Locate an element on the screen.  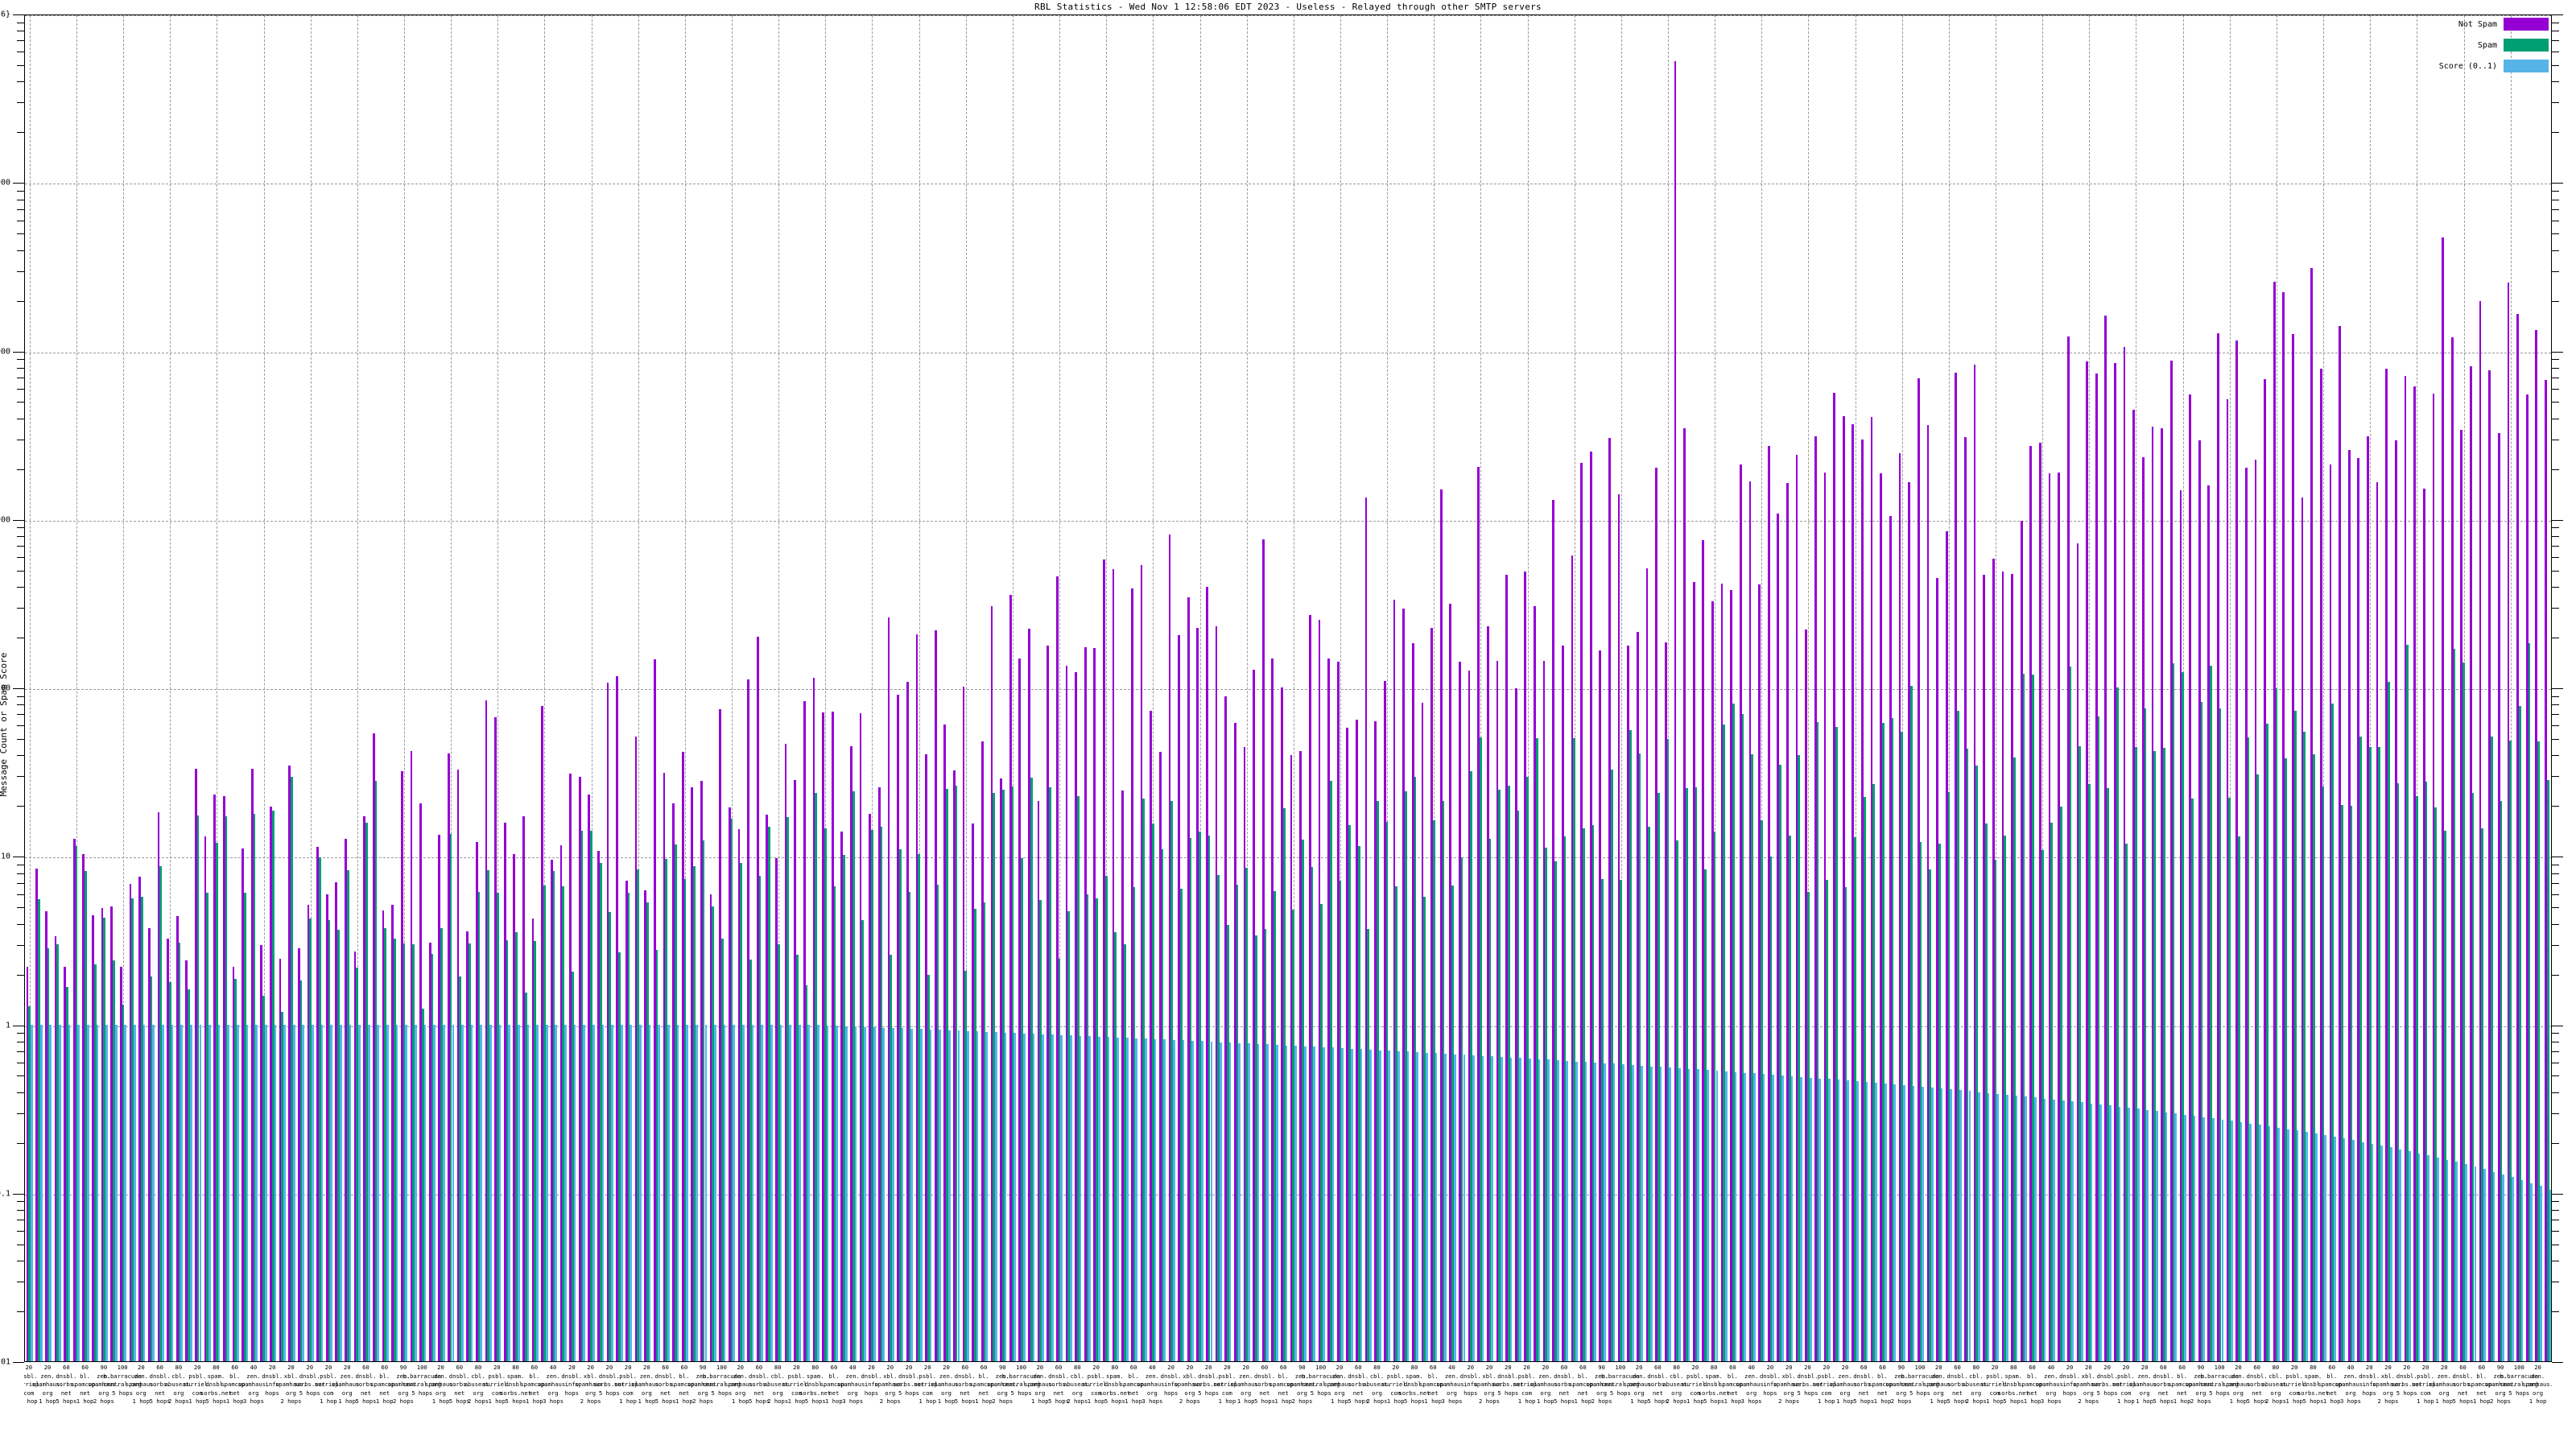
legend-item-not-spam: Not Spam is located at coordinates (2503, 24).